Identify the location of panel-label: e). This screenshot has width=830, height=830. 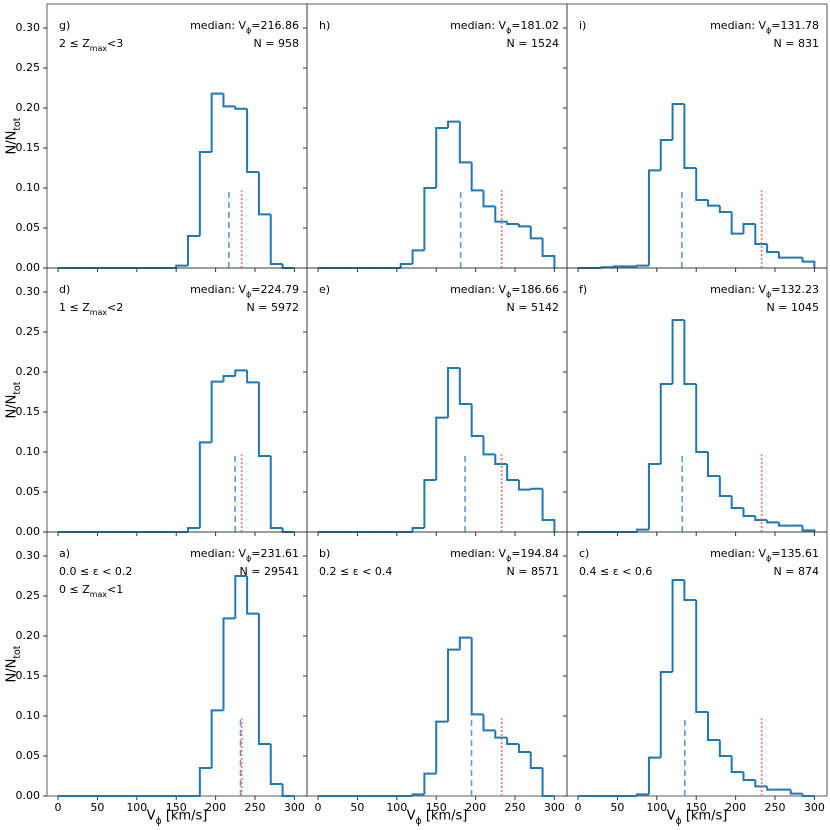
(324, 289).